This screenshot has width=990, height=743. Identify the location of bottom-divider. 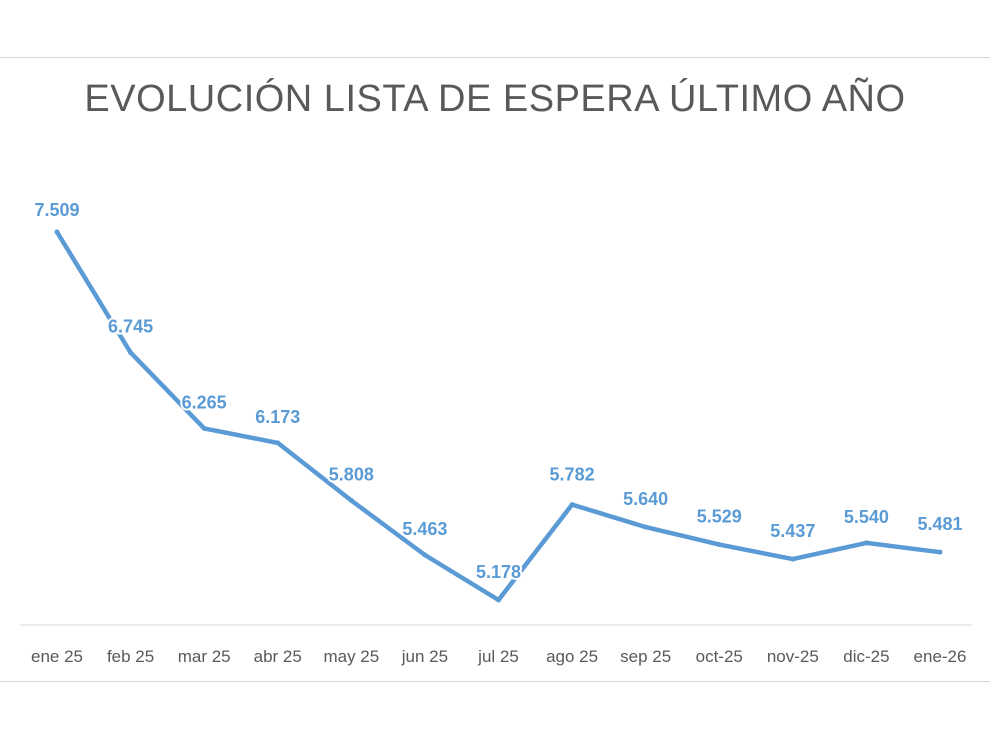
(495, 681).